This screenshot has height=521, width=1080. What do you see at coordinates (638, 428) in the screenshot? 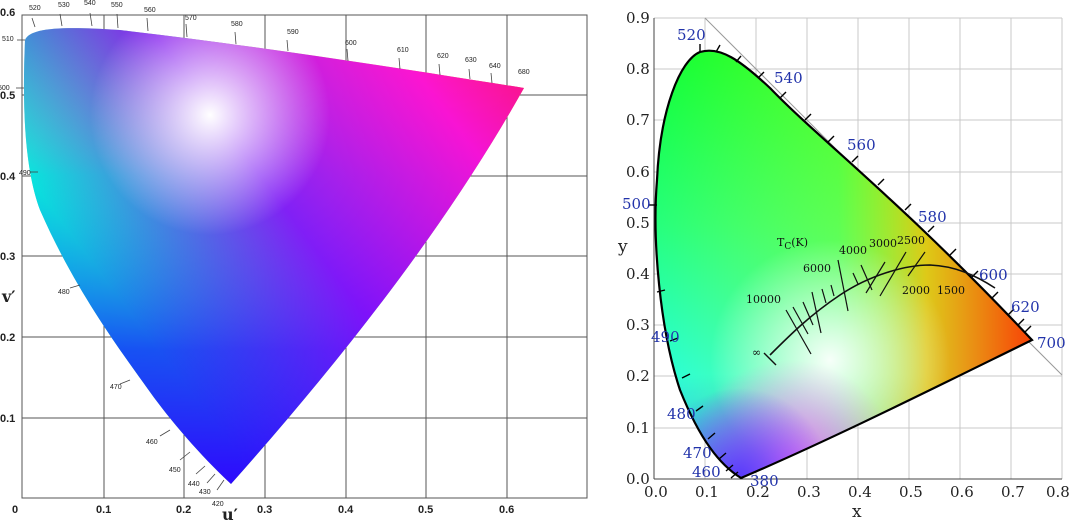
I see `xy-y-tick-1: 0.1` at bounding box center [638, 428].